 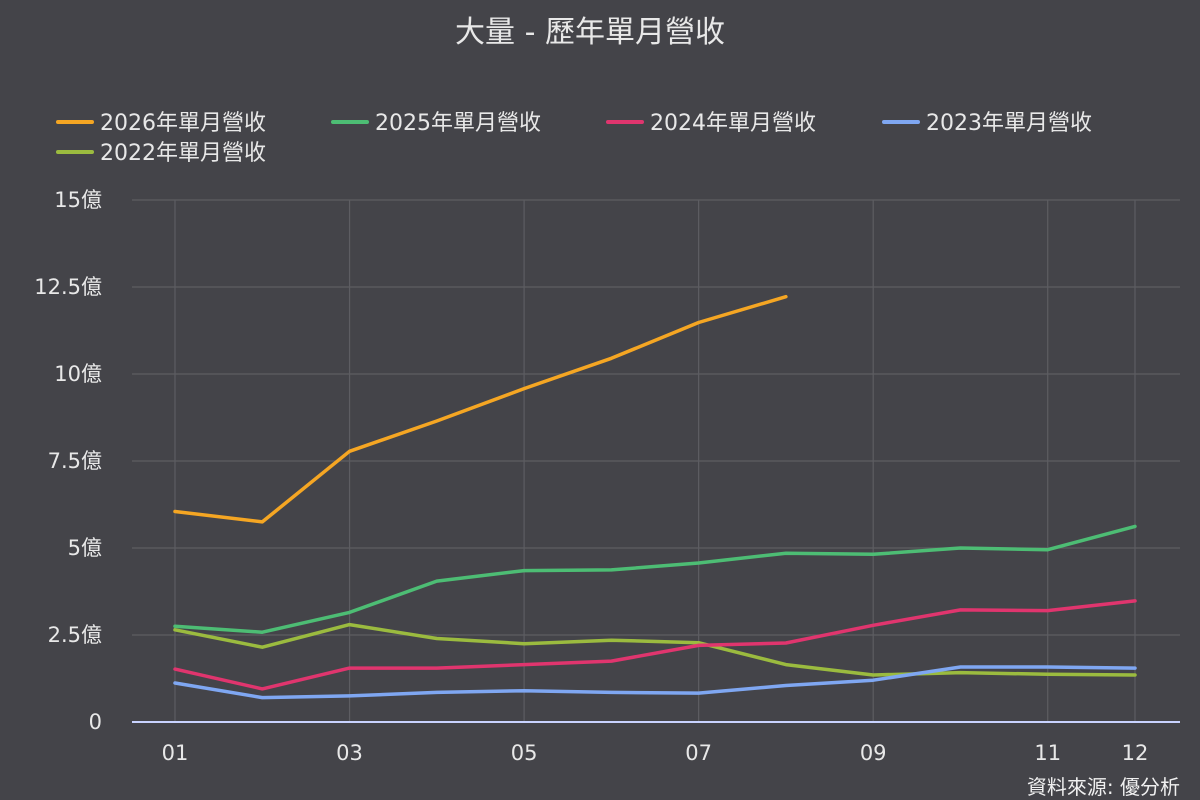 I want to click on x-tick-label: 12, so click(x=1135, y=753).